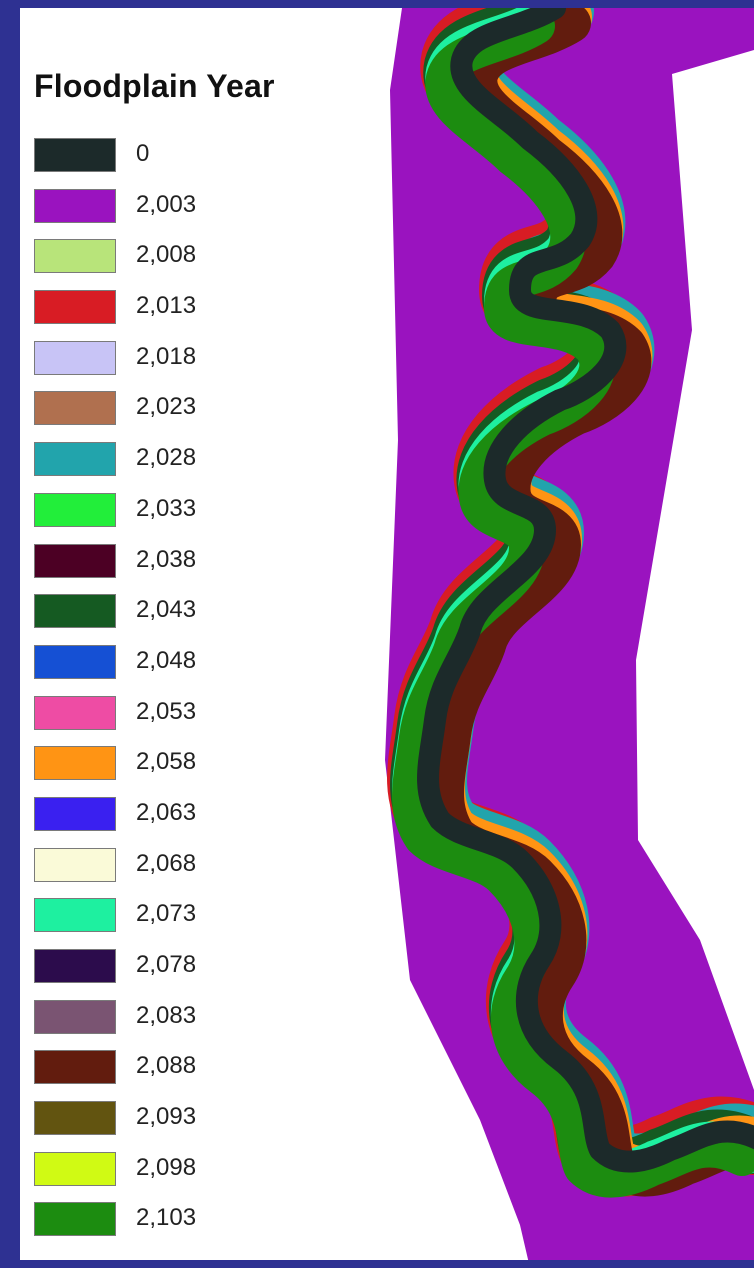 Image resolution: width=754 pixels, height=1268 pixels. Describe the element at coordinates (166, 204) in the screenshot. I see `legend-label: 2,003` at that location.